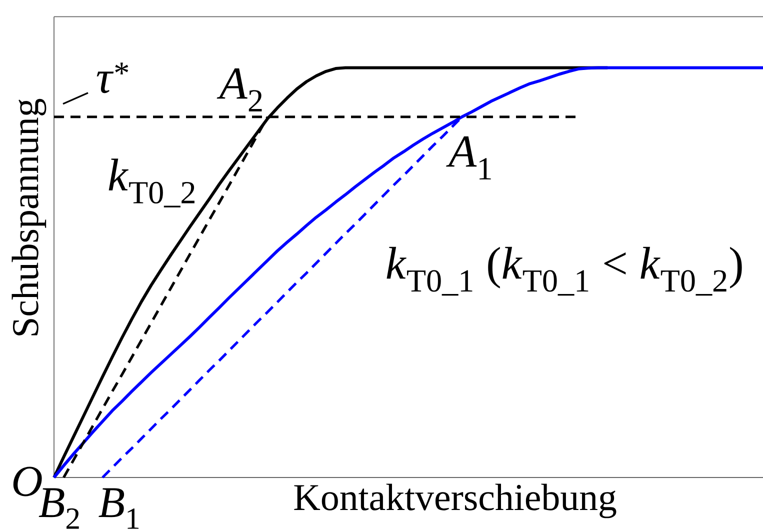 The height and width of the screenshot is (531, 763). Describe the element at coordinates (564, 271) in the screenshot. I see `text: k$_{T0_1}$ (k$_{T0_1}$ < k$_{T0_2}$)` at that location.